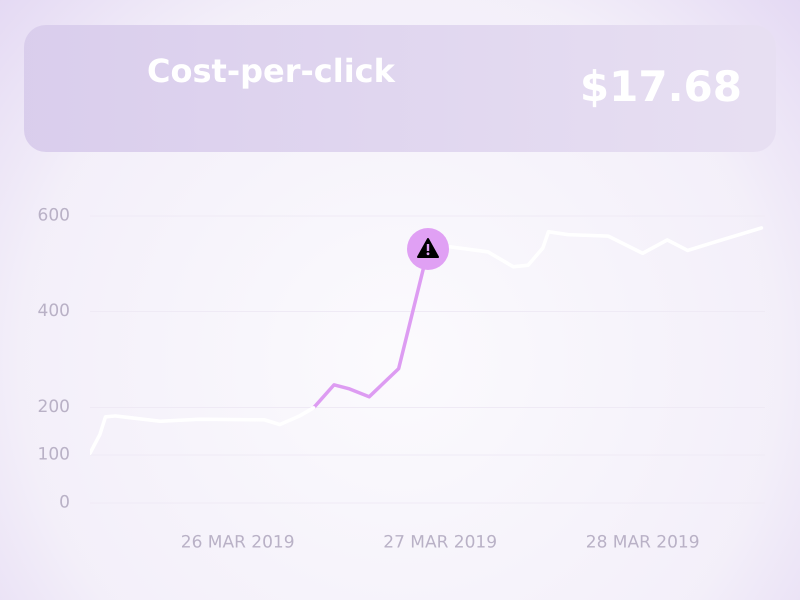  What do you see at coordinates (54, 406) in the screenshot?
I see `y-tick-label: 200` at bounding box center [54, 406].